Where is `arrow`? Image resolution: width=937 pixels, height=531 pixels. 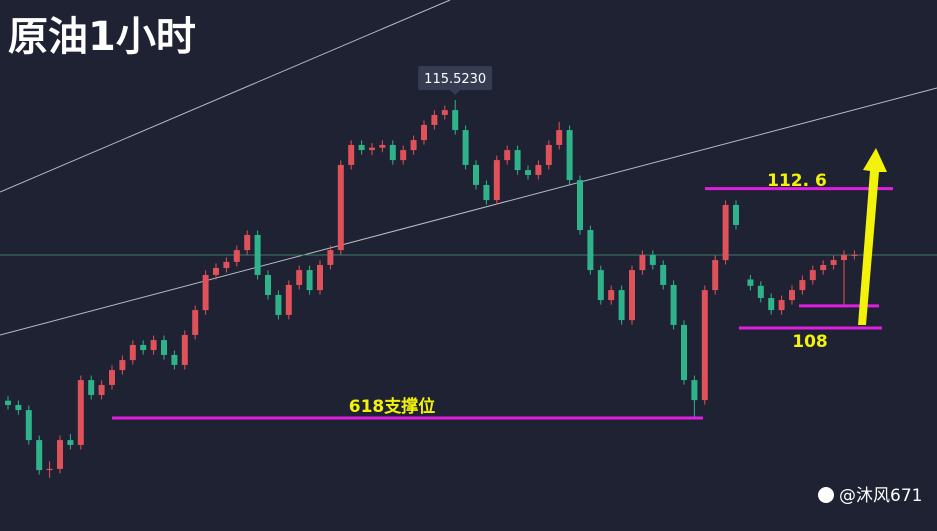 arrow is located at coordinates (872, 236).